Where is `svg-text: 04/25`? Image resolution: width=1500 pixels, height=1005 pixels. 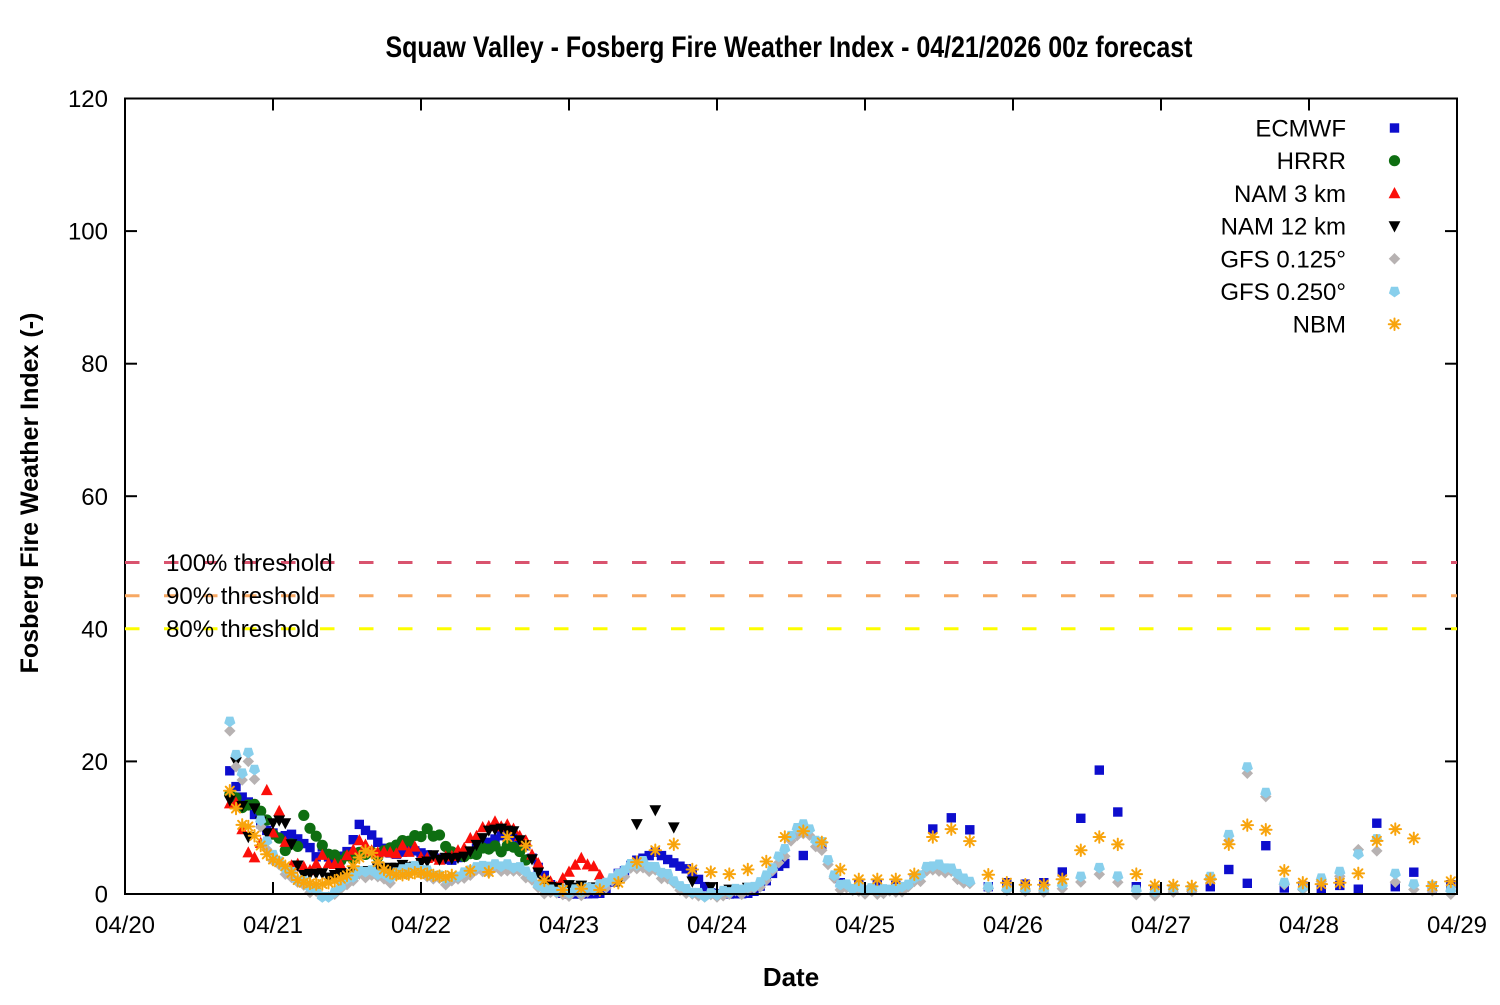 svg-text: 04/25 is located at coordinates (865, 925).